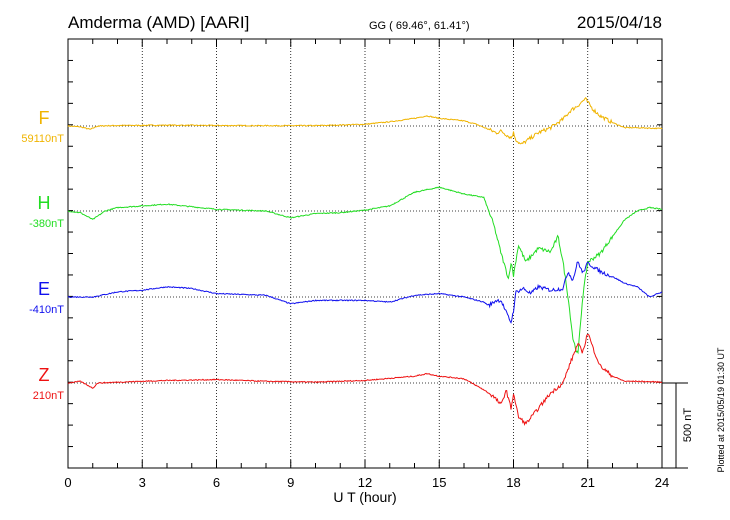 This screenshot has height=520, width=730. Describe the element at coordinates (42, 255) in the screenshot. I see `series-labels: F 59110nT H -380nT E -410nT Z 210nT` at that location.